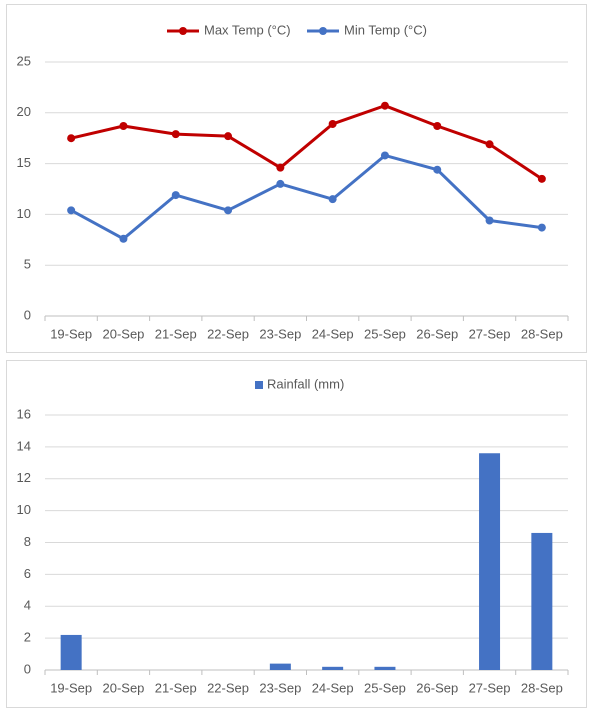 The width and height of the screenshot is (593, 713). What do you see at coordinates (259, 385) in the screenshot?
I see `legend-swatch` at bounding box center [259, 385].